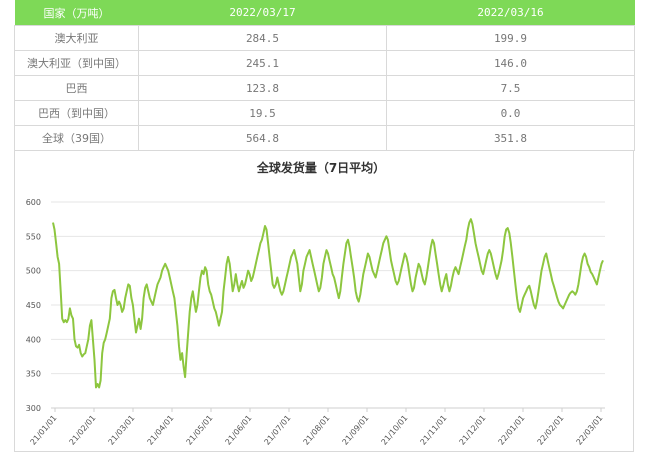 The width and height of the screenshot is (651, 463). Describe the element at coordinates (262, 138) in the screenshot. I see `row-value-1: 564.8` at that location.